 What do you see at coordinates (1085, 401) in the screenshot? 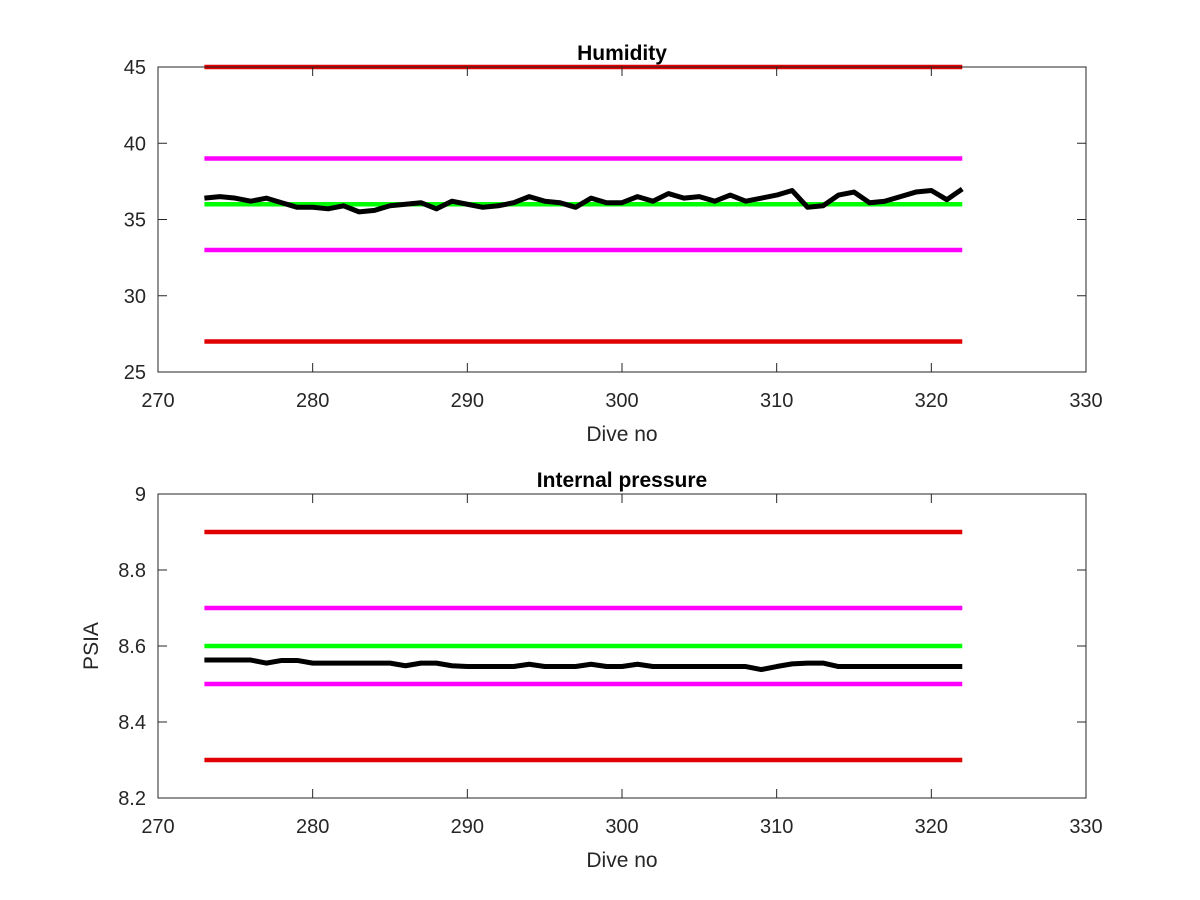
I see `chart-0-x-tick-label-330: 330` at bounding box center [1085, 401].